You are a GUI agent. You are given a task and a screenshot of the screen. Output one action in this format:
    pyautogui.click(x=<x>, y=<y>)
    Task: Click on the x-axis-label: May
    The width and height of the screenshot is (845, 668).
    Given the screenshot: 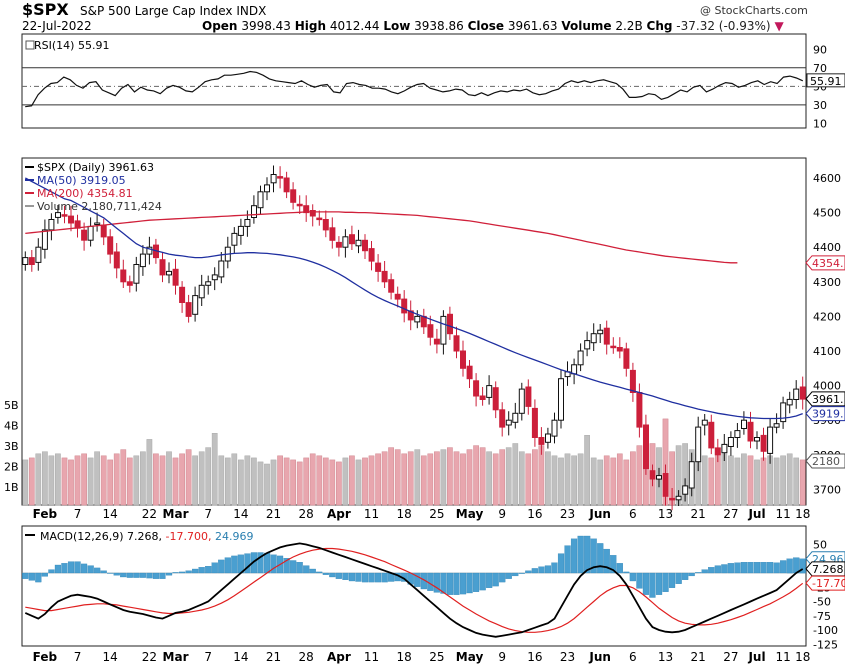 What is the action you would take?
    pyautogui.click(x=470, y=514)
    